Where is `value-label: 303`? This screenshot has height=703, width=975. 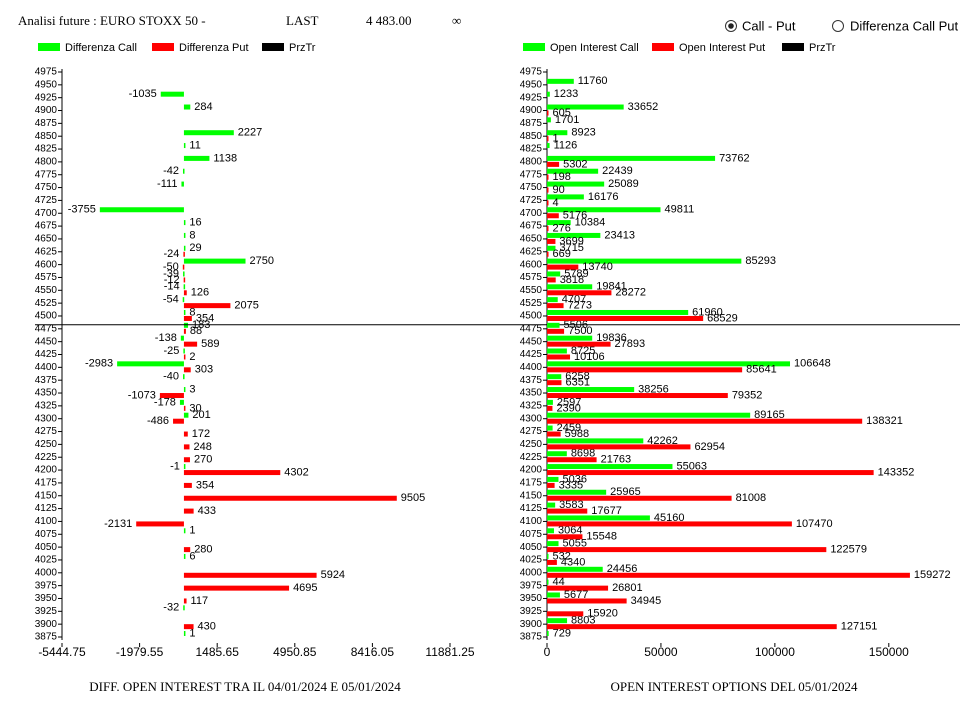
value-label: 303 is located at coordinates (204, 370).